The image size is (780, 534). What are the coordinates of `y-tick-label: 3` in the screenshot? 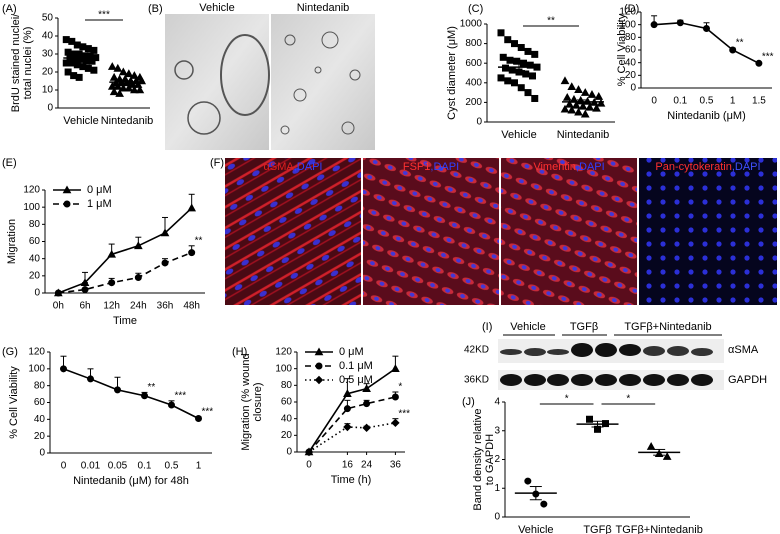 It's located at (497, 430).